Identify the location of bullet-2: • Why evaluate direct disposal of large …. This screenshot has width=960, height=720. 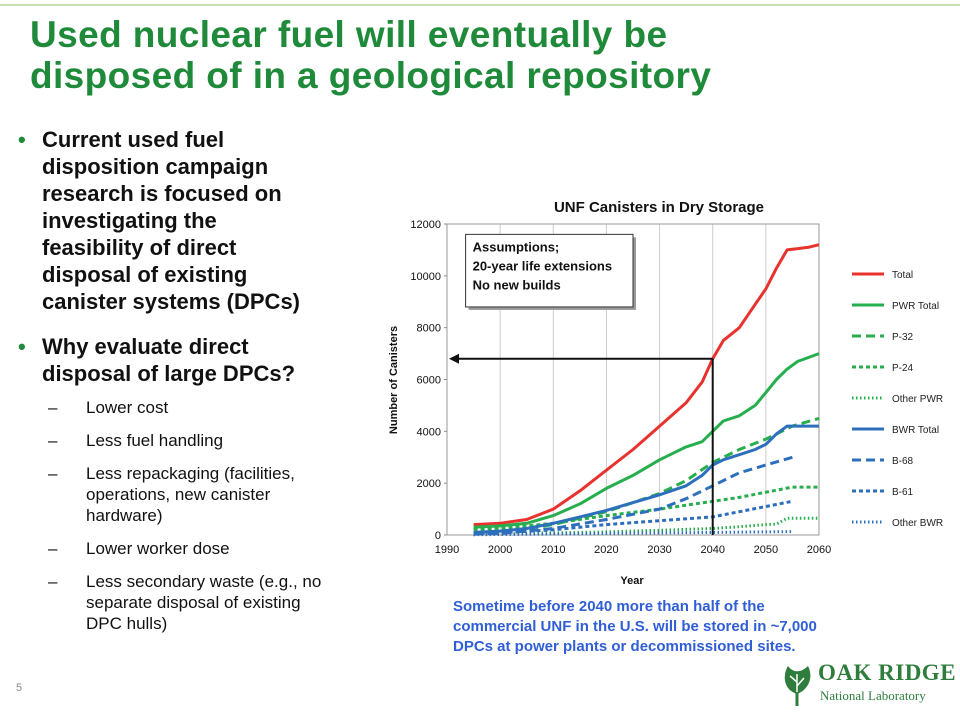
(208, 360).